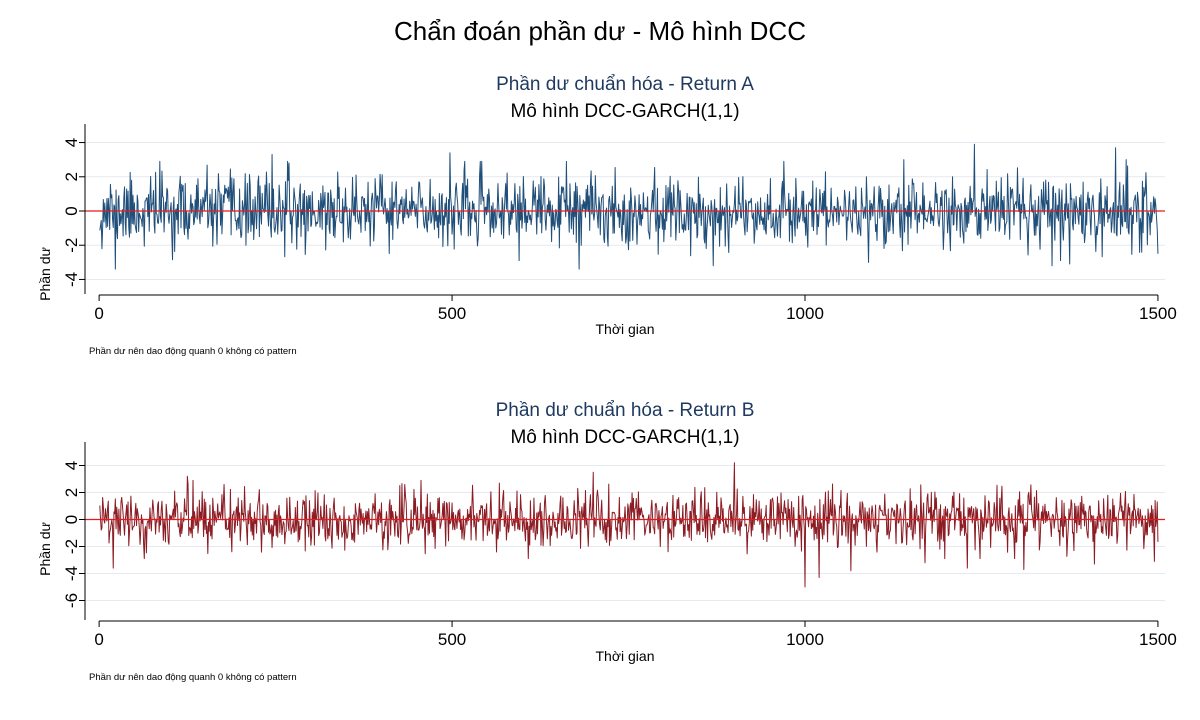 This screenshot has width=1200, height=720. What do you see at coordinates (600, 31) in the screenshot?
I see `page-title: Chẩn đoán phần dư - Mô hình DCC` at bounding box center [600, 31].